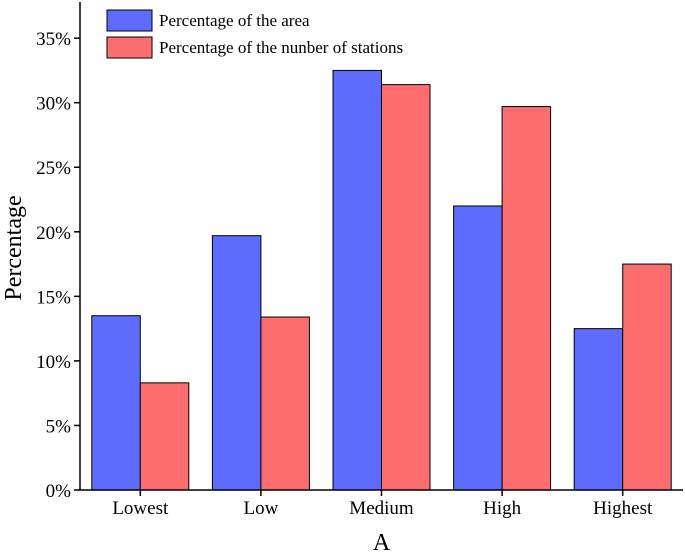  What do you see at coordinates (164, 436) in the screenshot?
I see `bar-stations-lowest` at bounding box center [164, 436].